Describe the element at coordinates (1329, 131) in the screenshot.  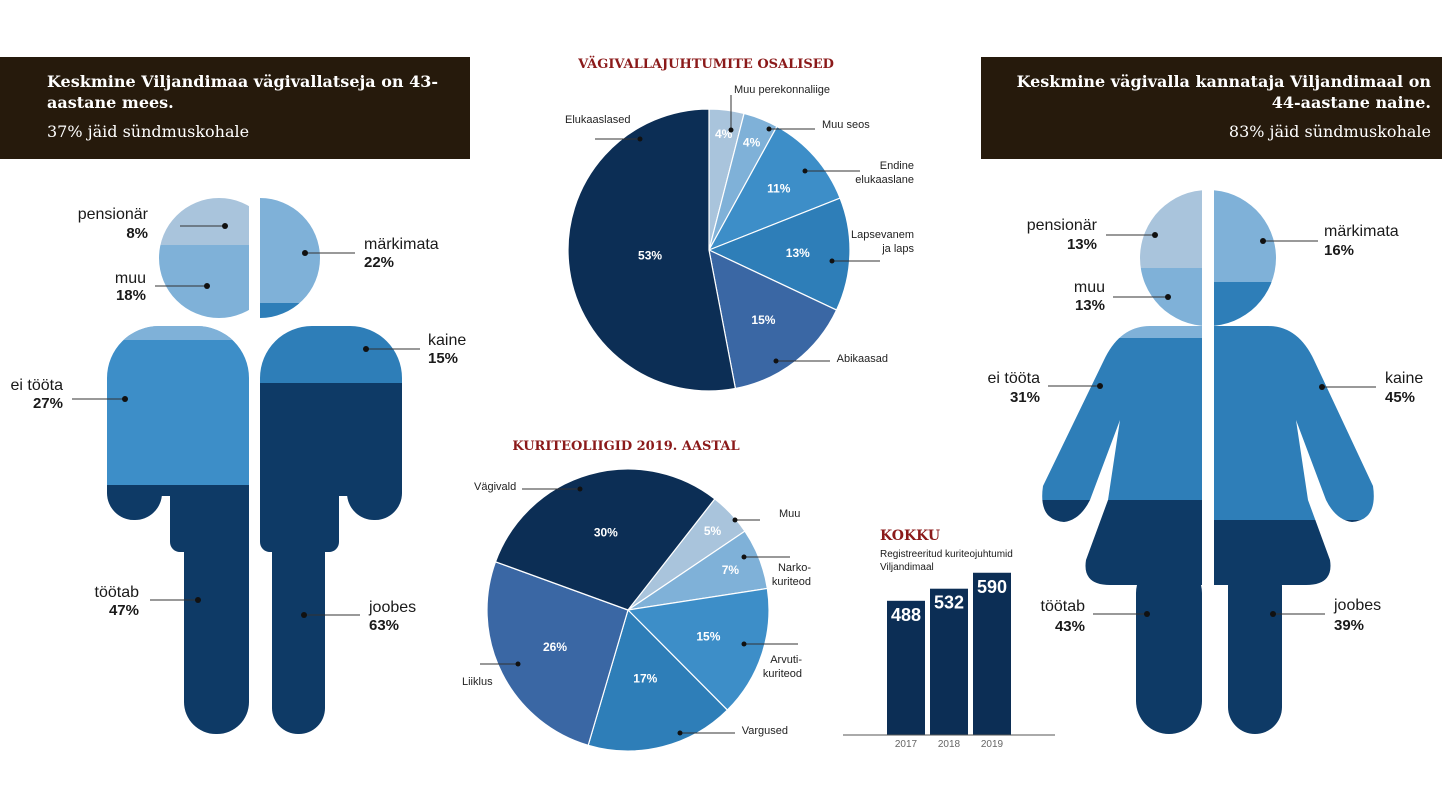
I see `right-banner-sub: 83% jäid sündmuskohale` at that location.